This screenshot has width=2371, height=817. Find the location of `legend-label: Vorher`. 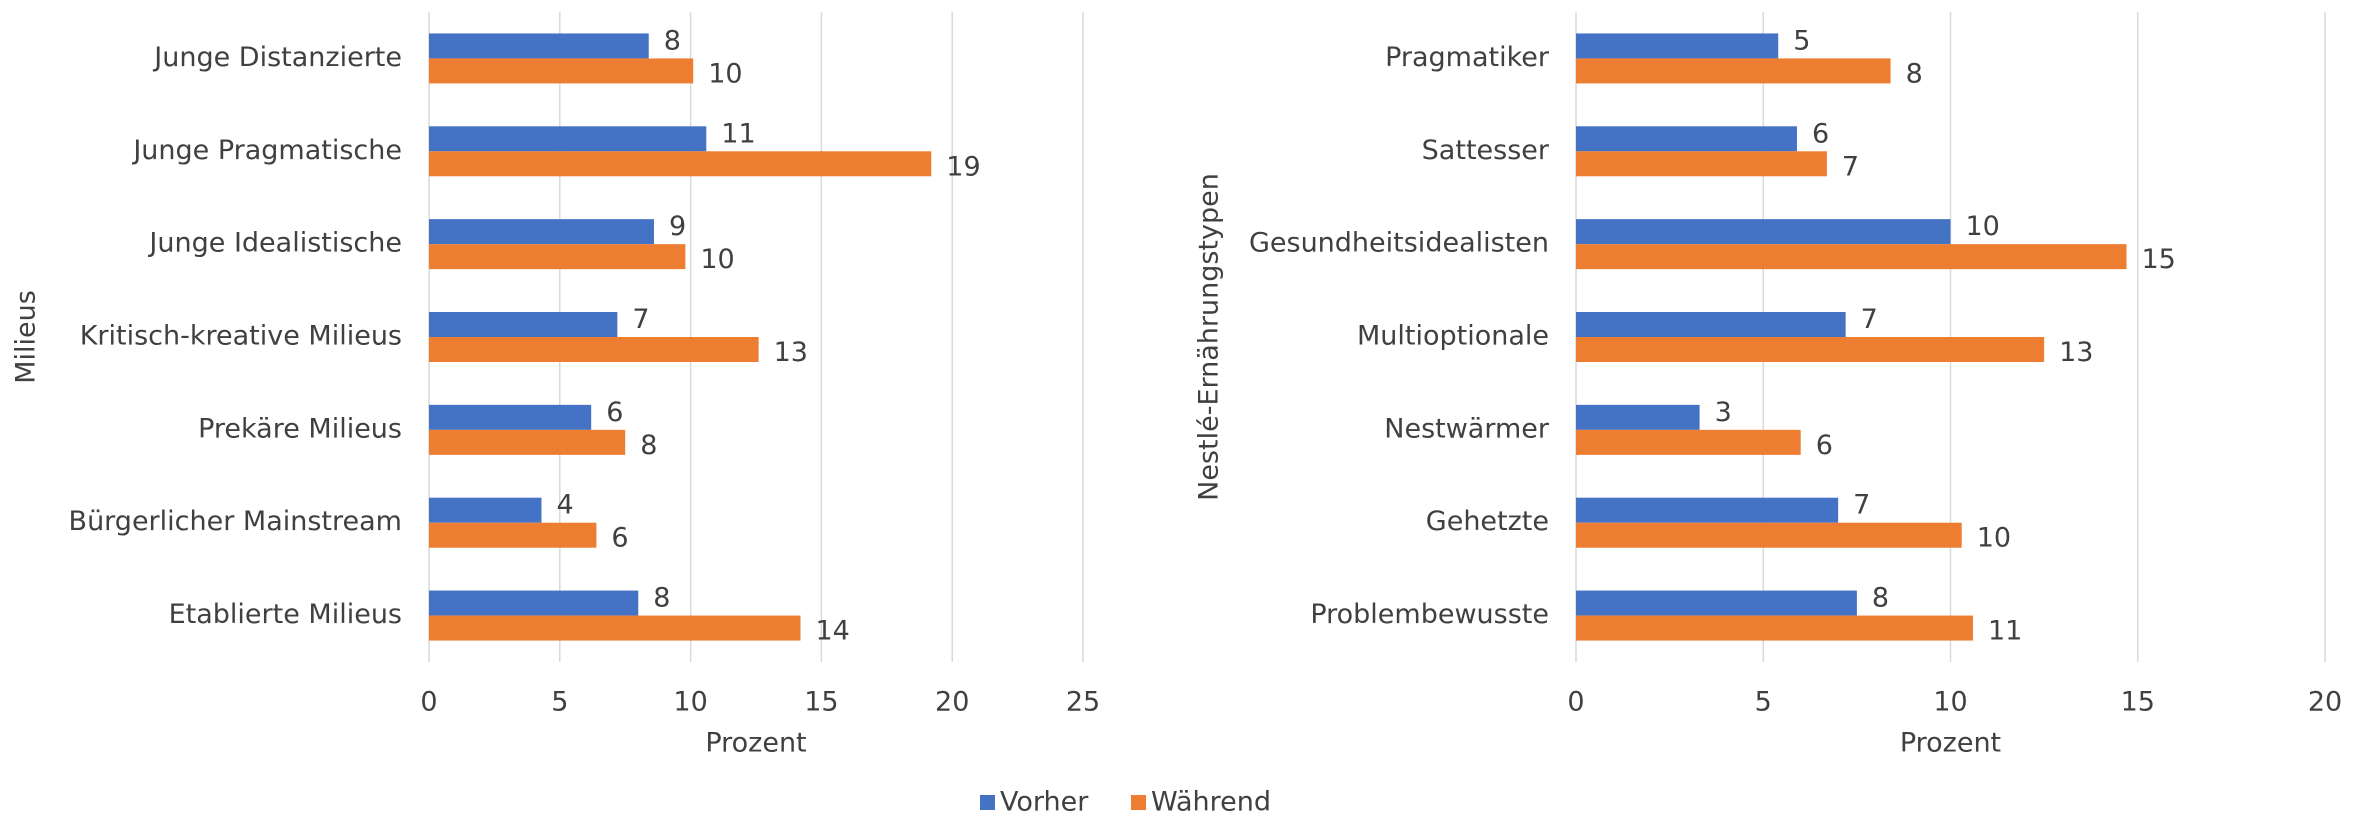

legend-label: Vorher is located at coordinates (1044, 802).